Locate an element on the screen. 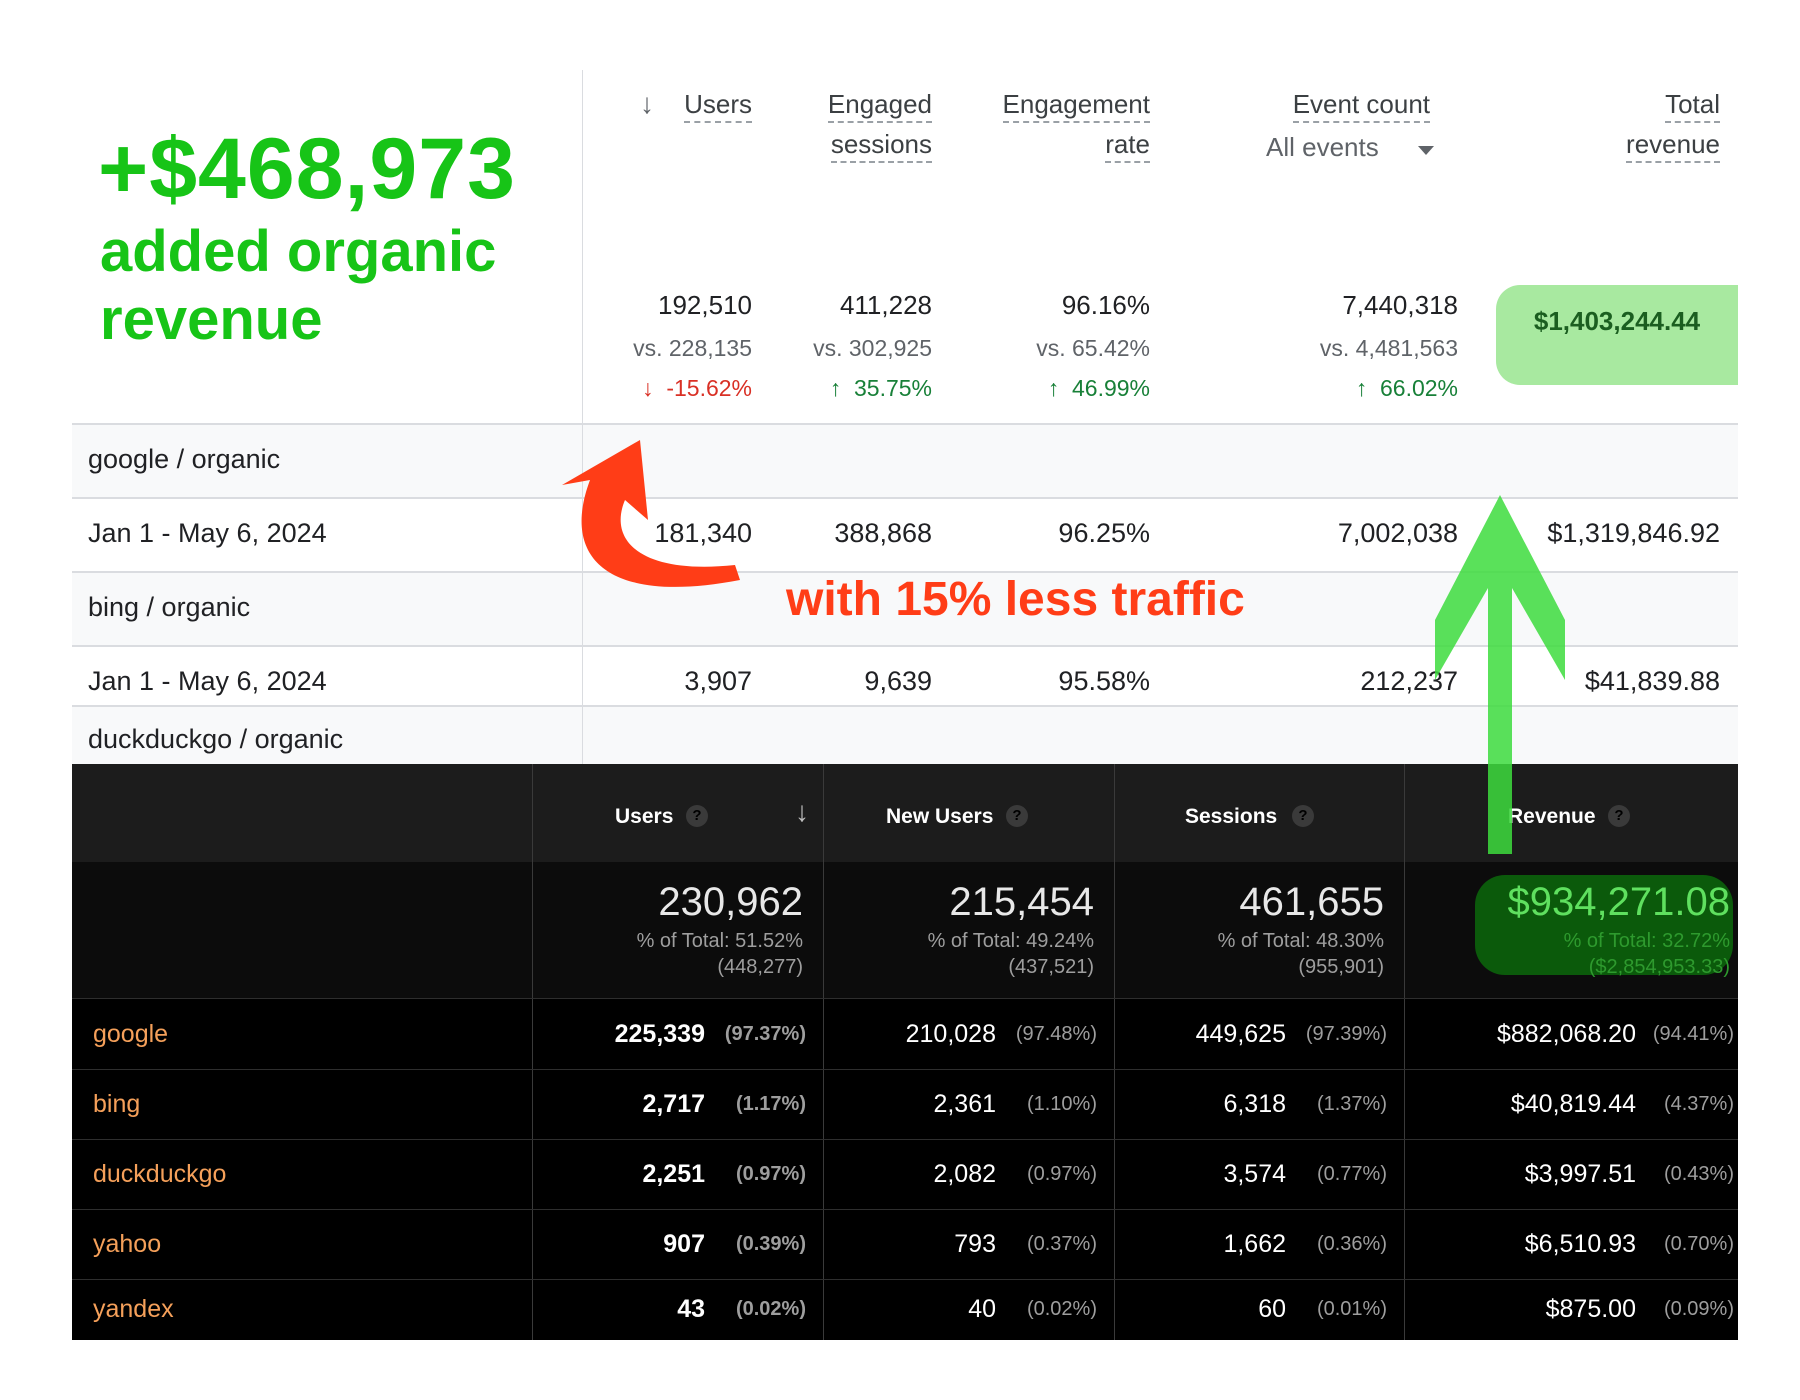  total-engaged-vs: vs. 302,925 is located at coordinates (872, 348).